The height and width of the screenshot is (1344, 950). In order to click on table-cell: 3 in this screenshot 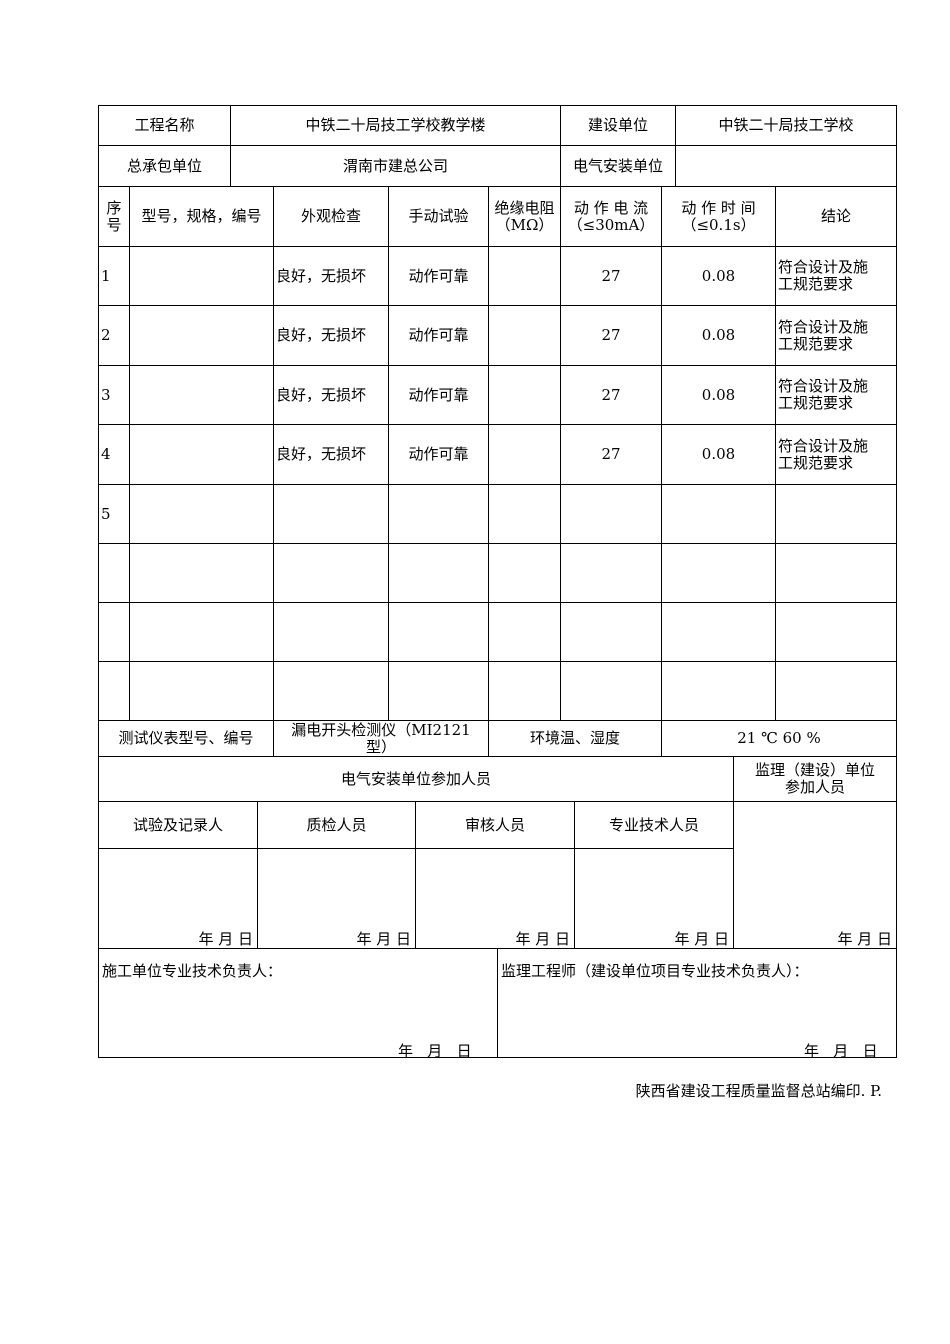, I will do `click(114, 395)`.